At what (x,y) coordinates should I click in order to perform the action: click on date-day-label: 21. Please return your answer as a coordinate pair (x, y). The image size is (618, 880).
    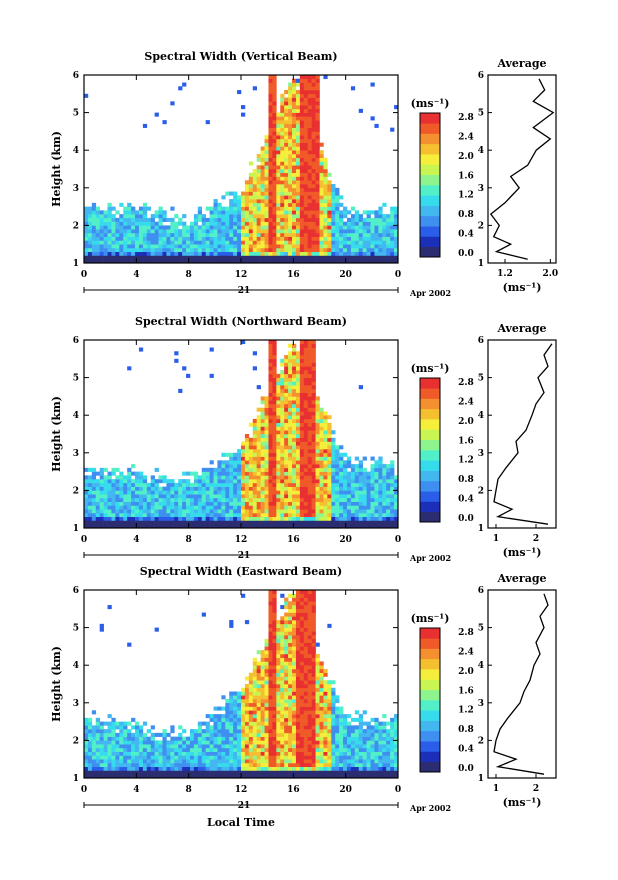
    Looking at the image, I should click on (244, 556).